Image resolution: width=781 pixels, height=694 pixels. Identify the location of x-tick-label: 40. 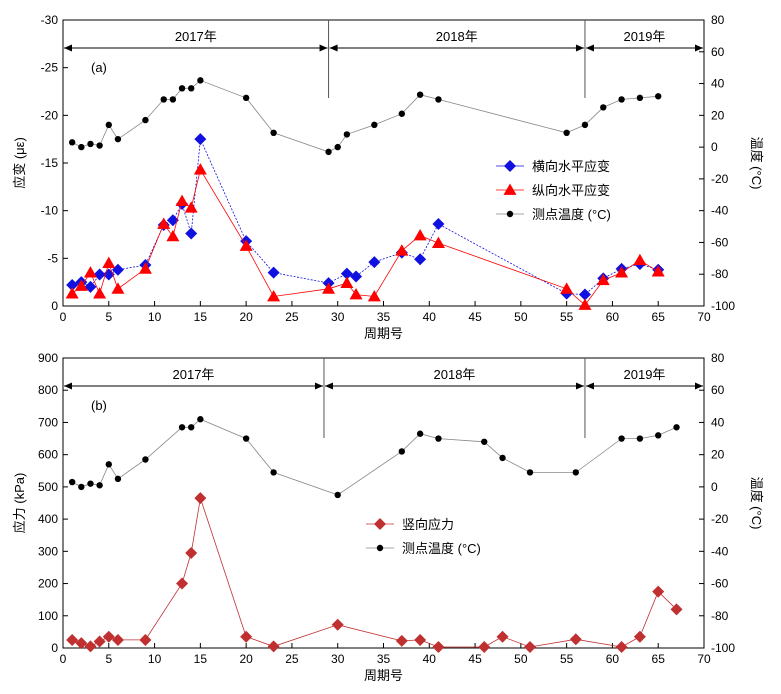
(430, 659).